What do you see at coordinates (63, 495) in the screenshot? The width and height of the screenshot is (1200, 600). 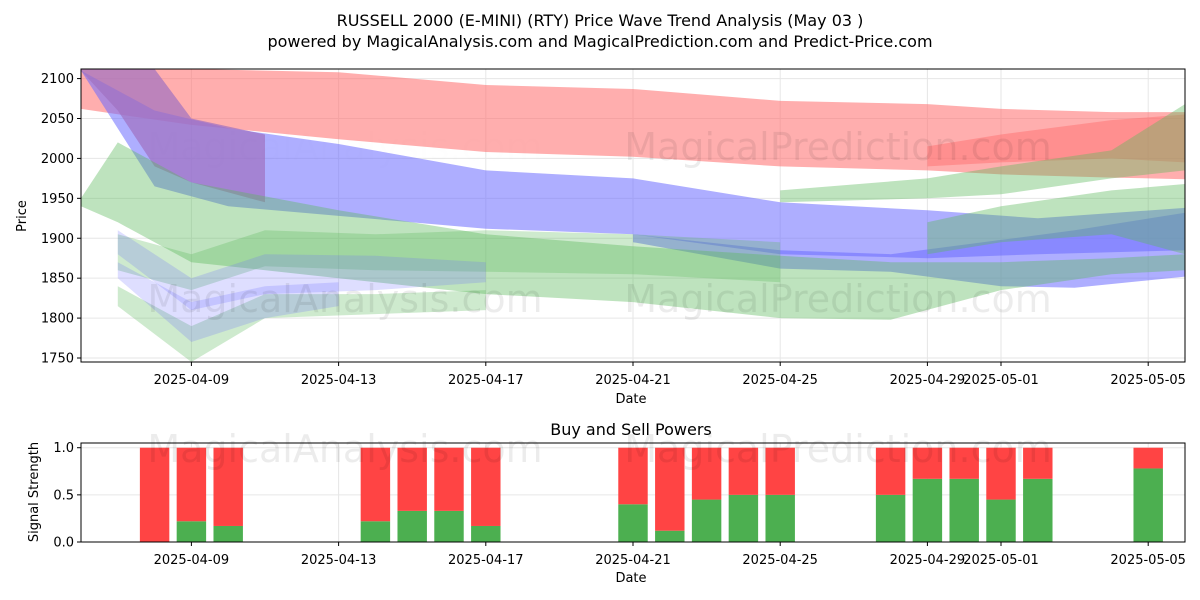 I see `signal-y-tick-label: 0.5` at bounding box center [63, 495].